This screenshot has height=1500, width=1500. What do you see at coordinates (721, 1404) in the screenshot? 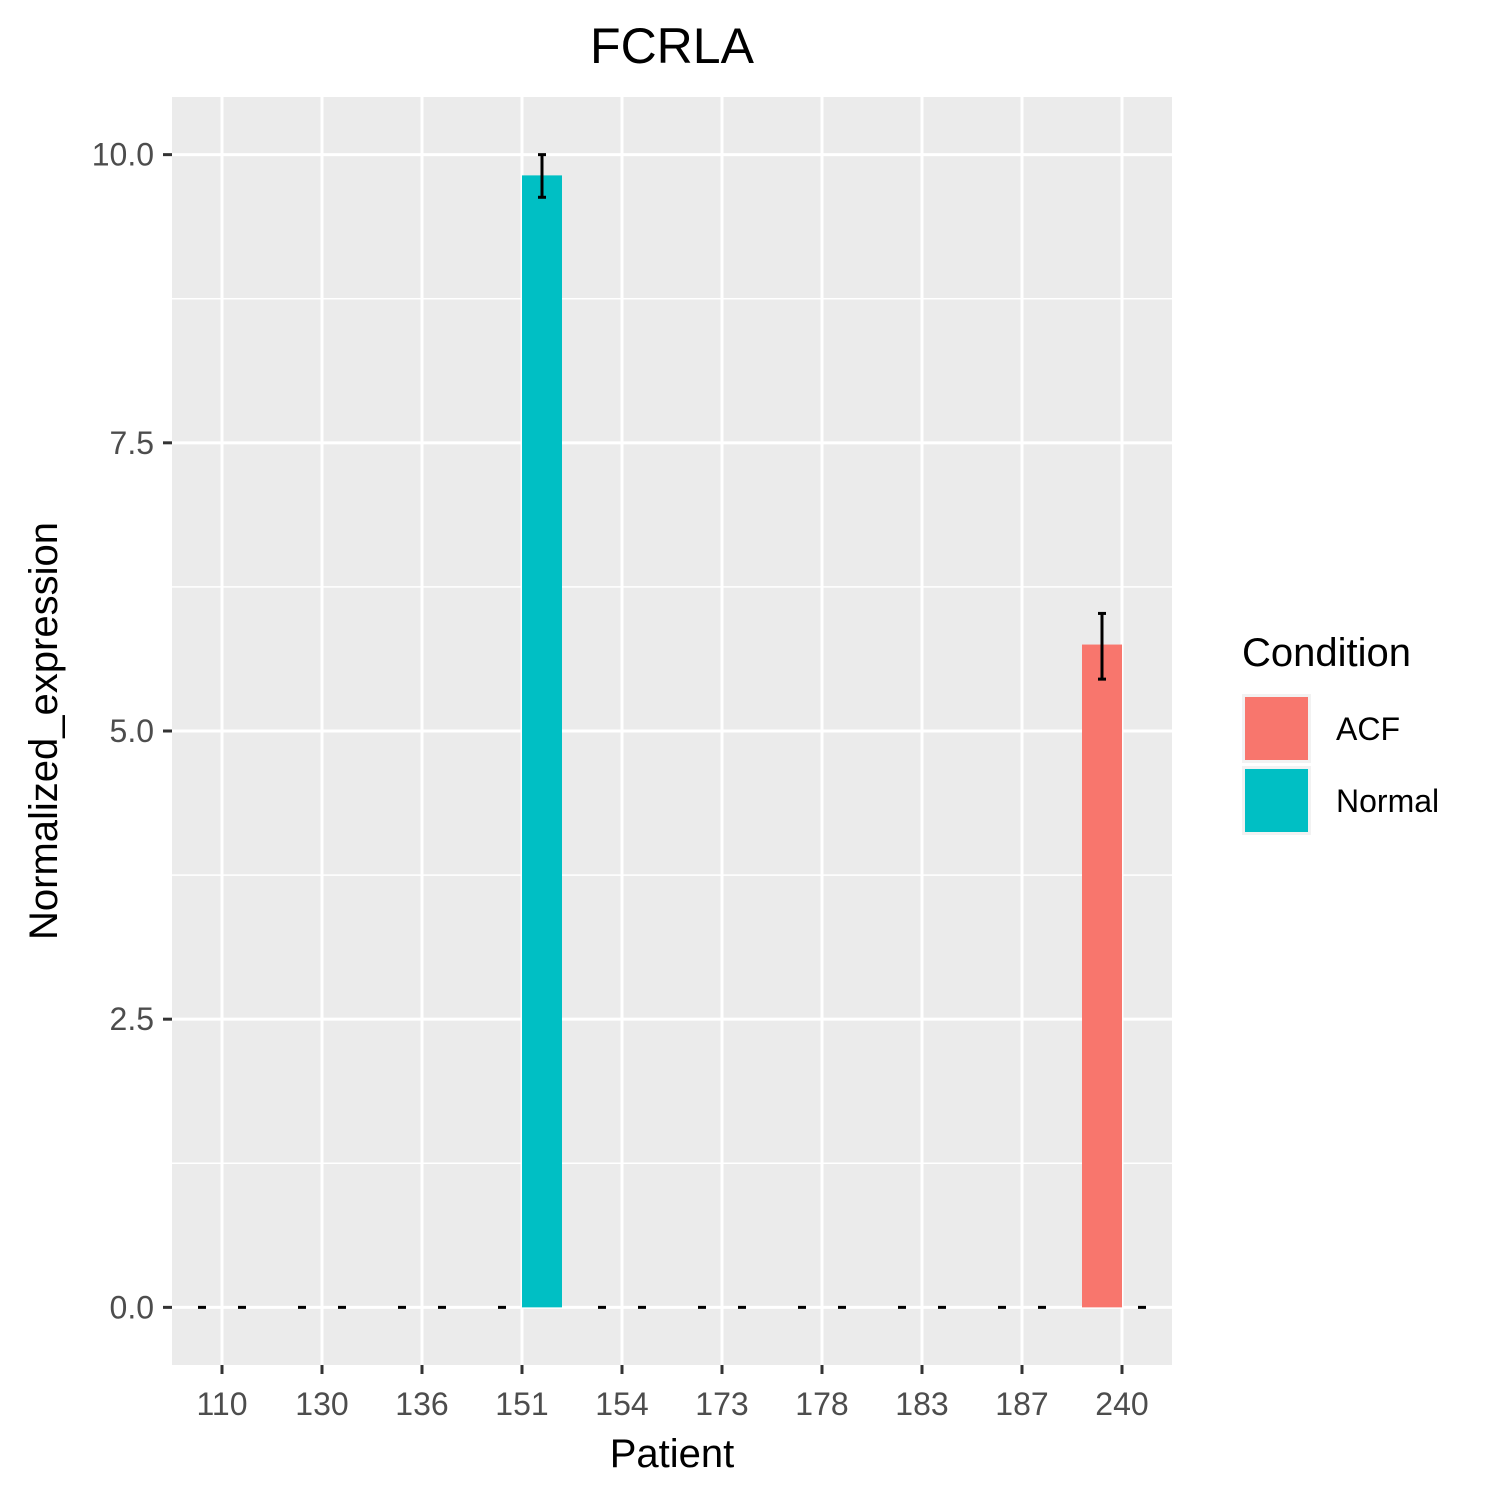
I see `x-tick-label: 173` at bounding box center [721, 1404].